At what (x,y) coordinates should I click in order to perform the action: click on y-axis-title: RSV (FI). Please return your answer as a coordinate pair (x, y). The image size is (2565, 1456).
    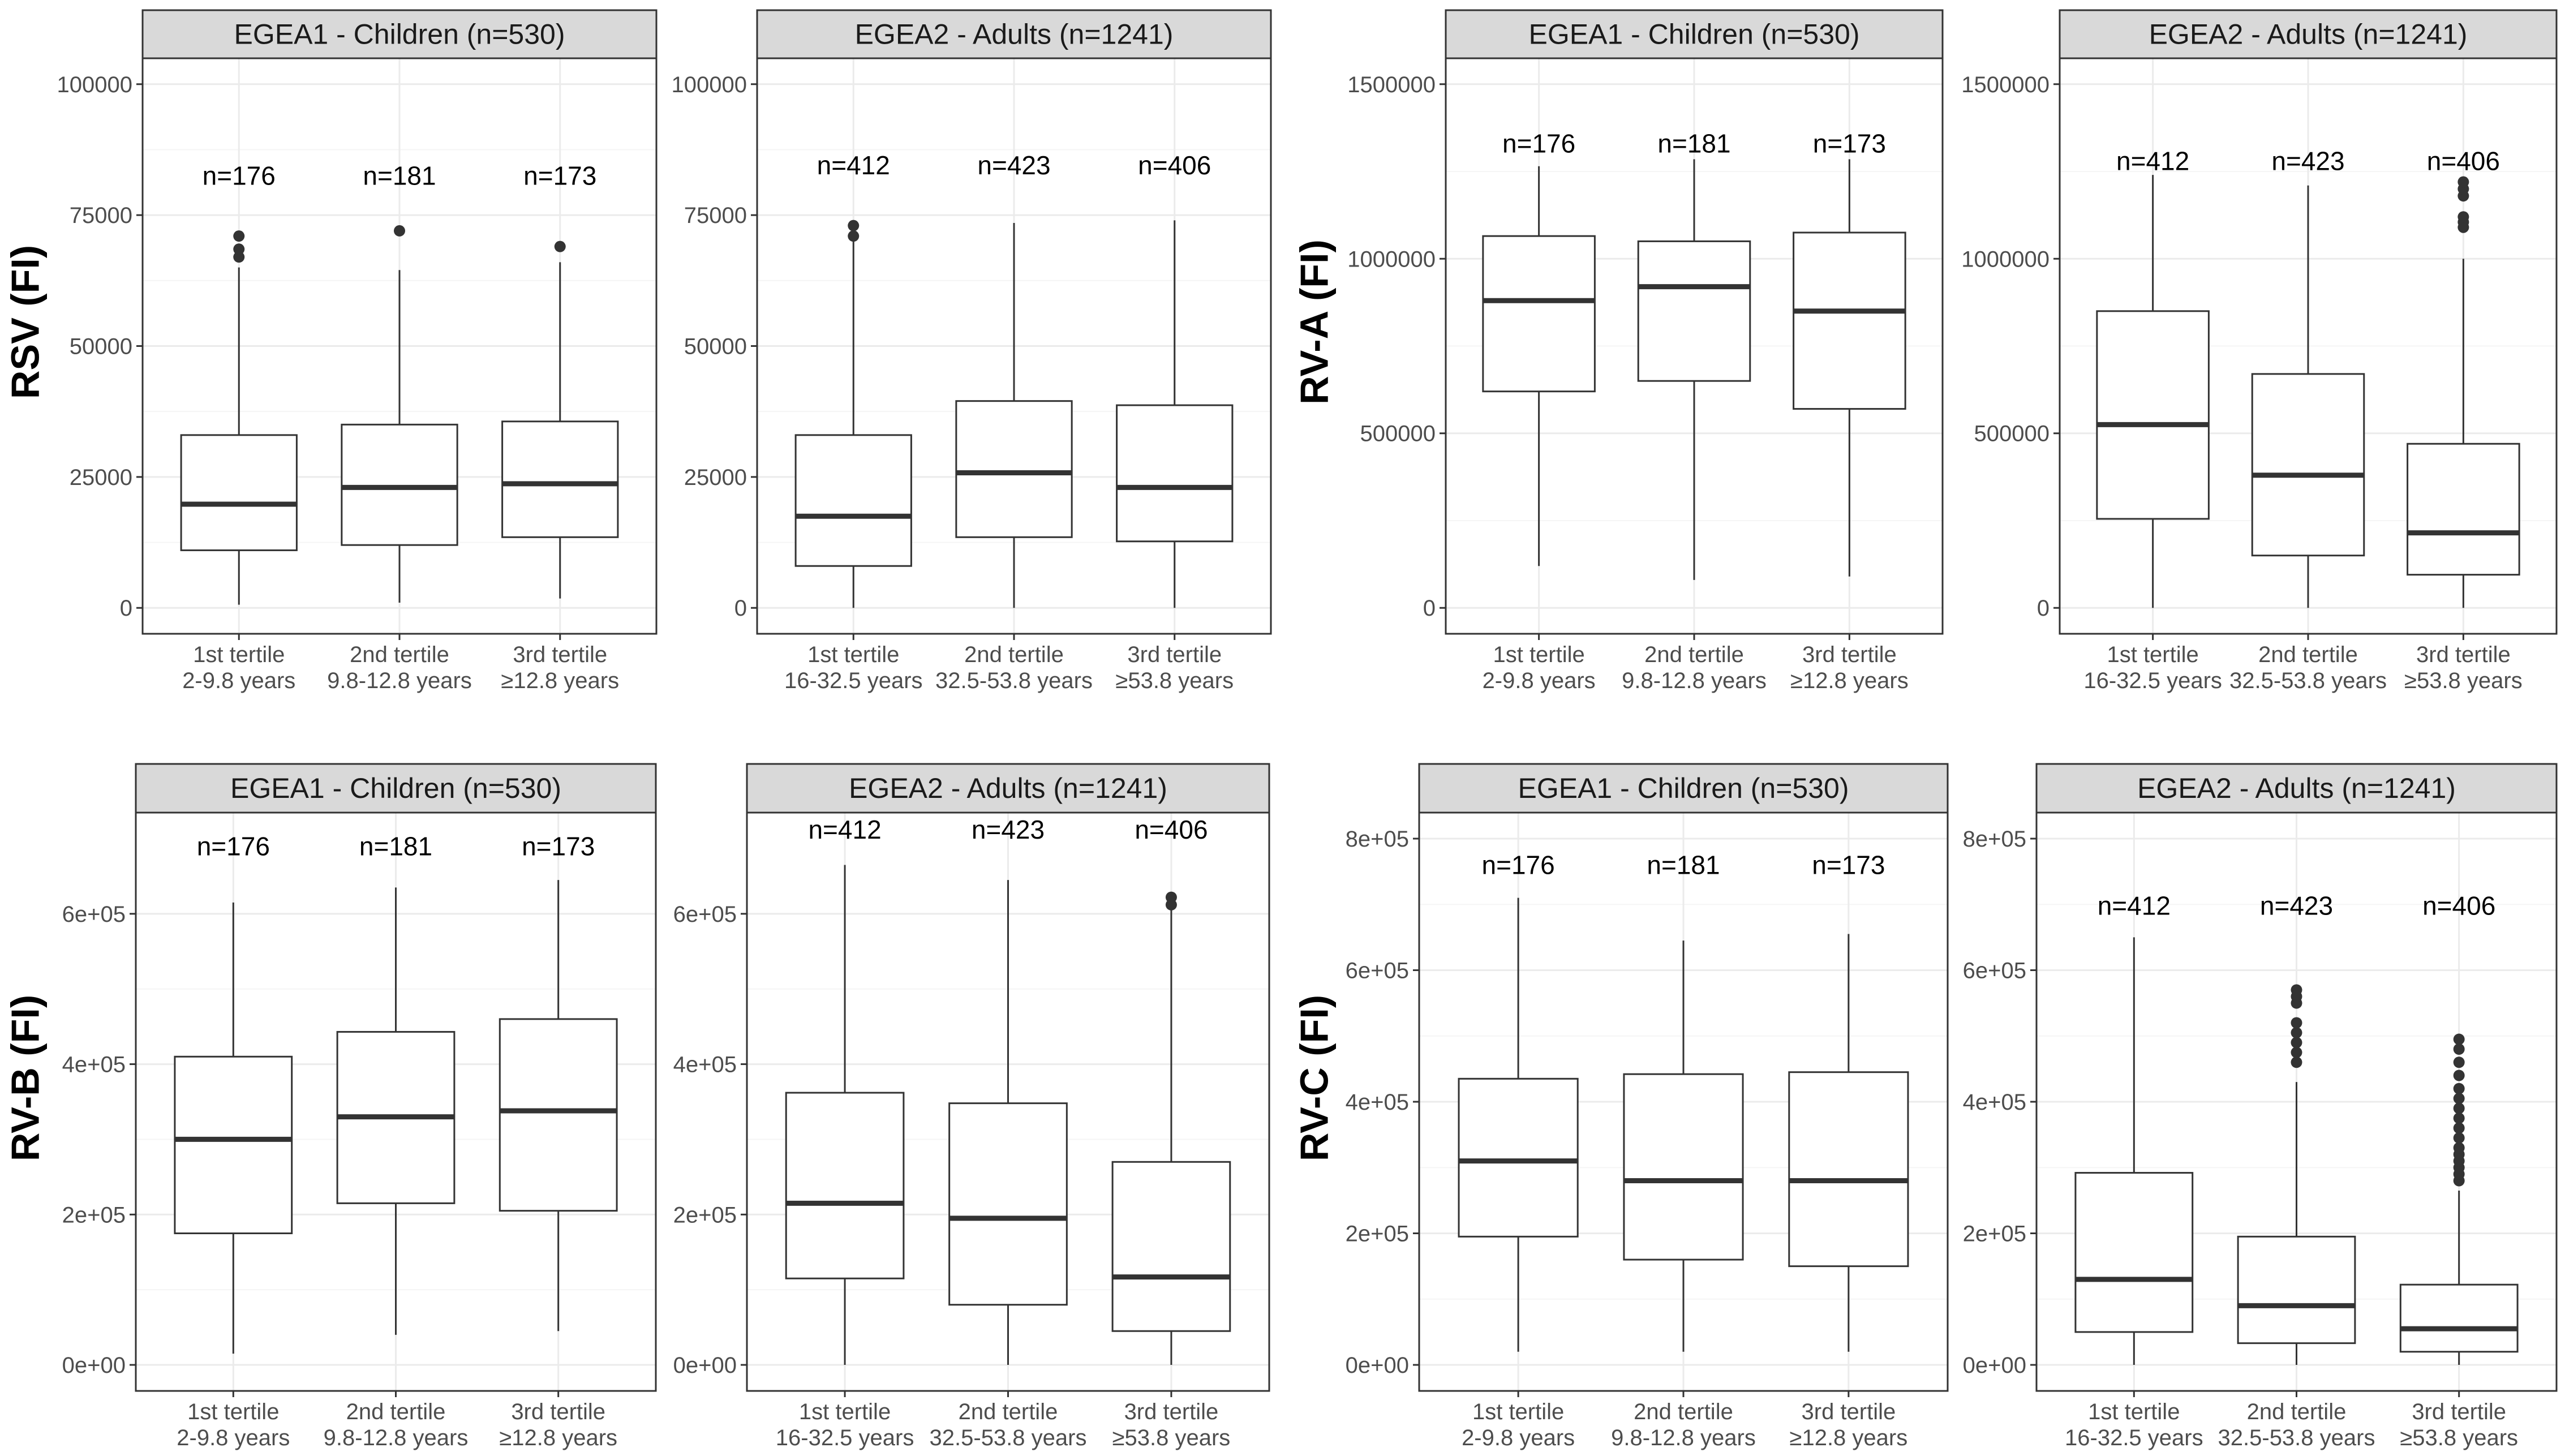
    Looking at the image, I should click on (25, 322).